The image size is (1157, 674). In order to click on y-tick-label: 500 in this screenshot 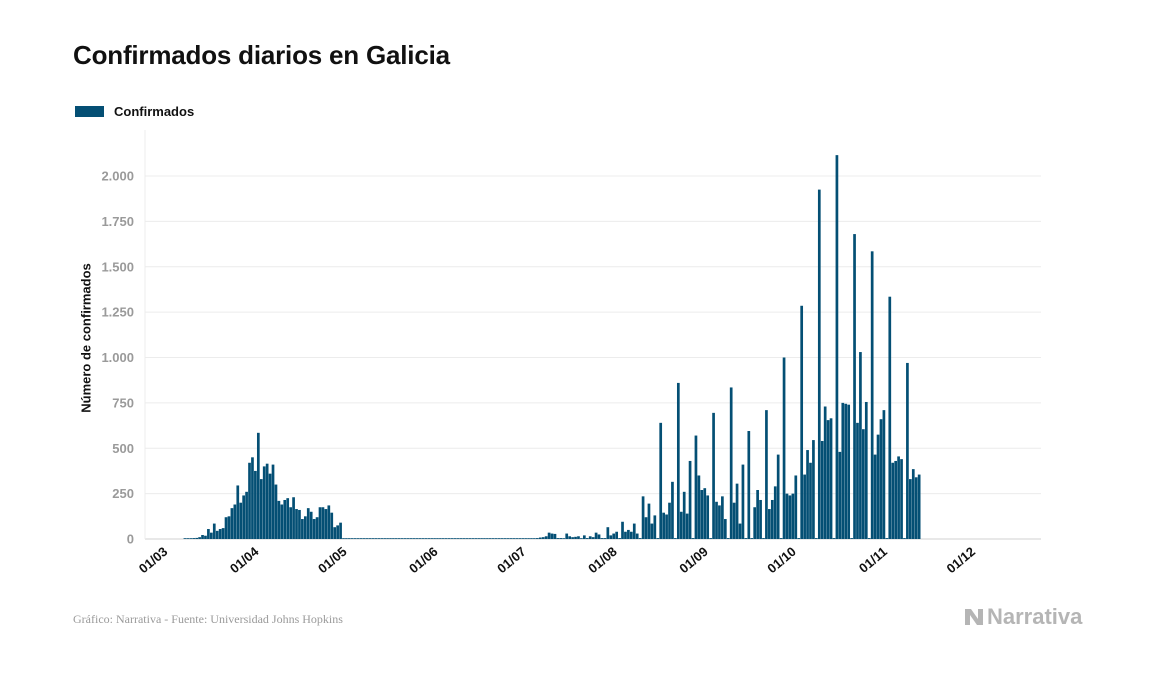, I will do `click(123, 448)`.